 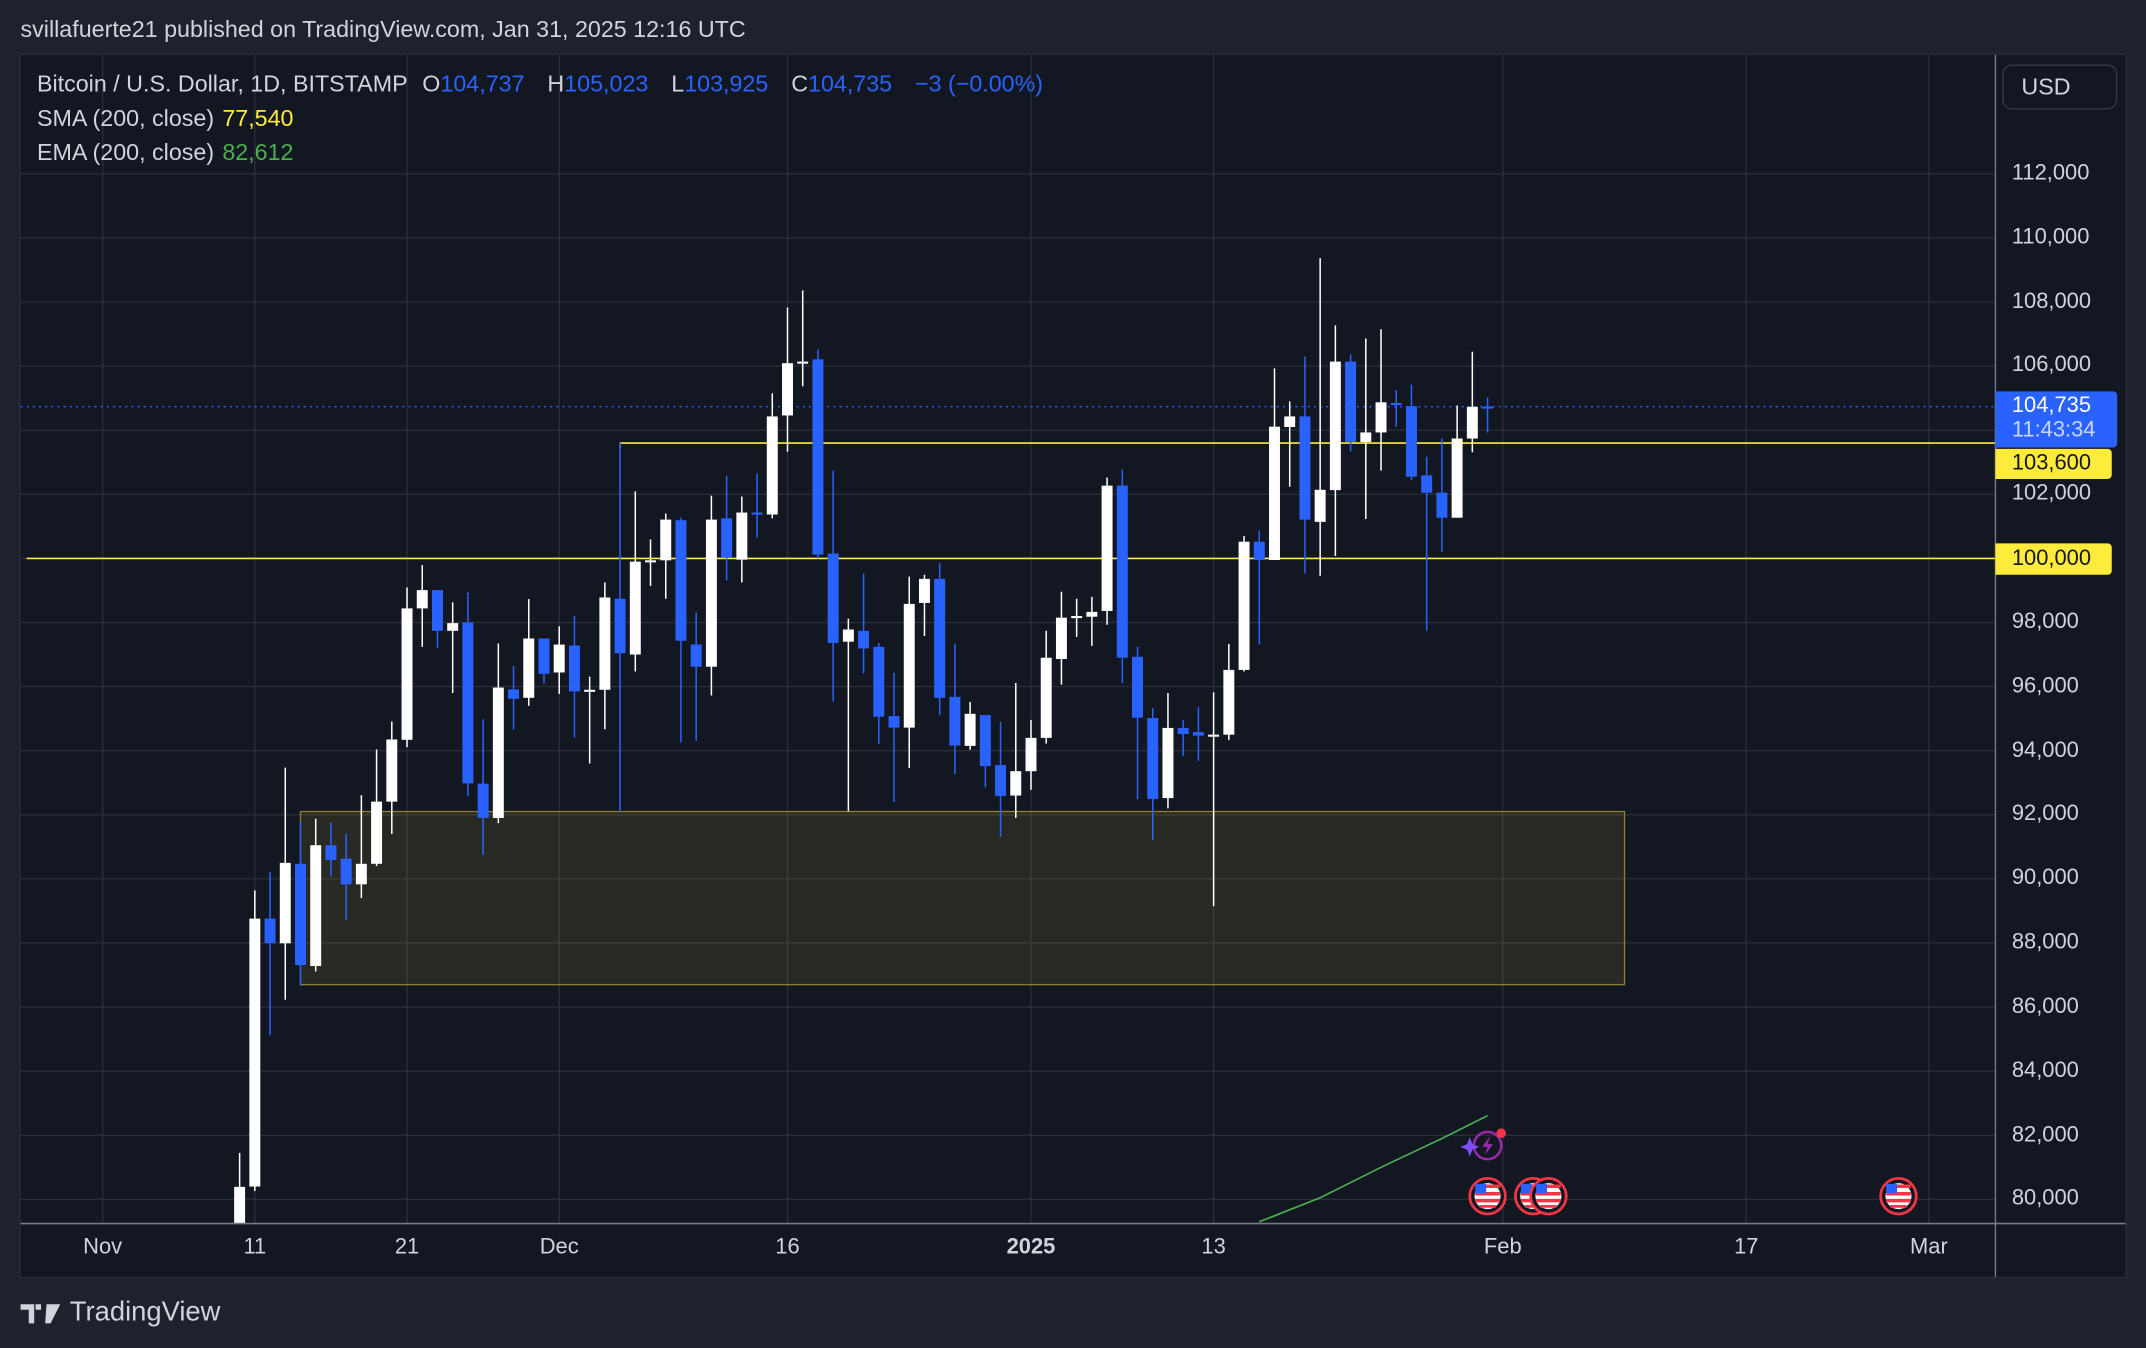 I want to click on tradingview-logo: TradingView, so click(x=120, y=1312).